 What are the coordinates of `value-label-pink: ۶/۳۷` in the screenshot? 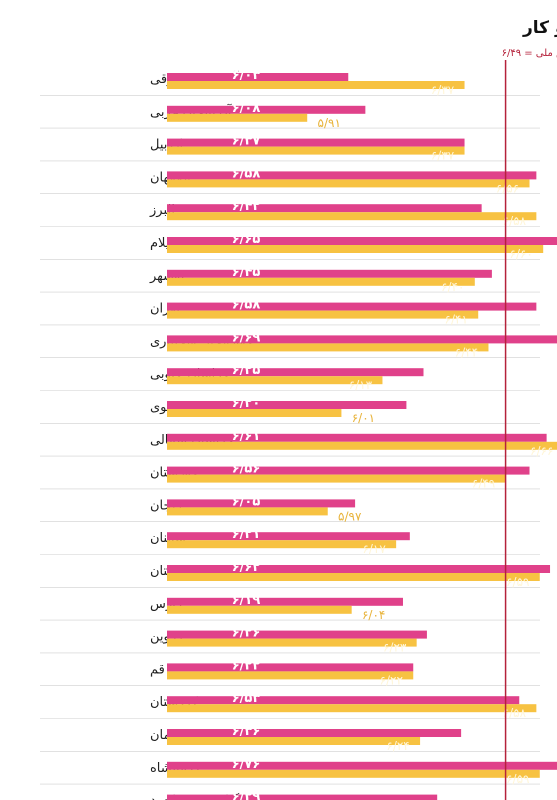 It's located at (246, 141).